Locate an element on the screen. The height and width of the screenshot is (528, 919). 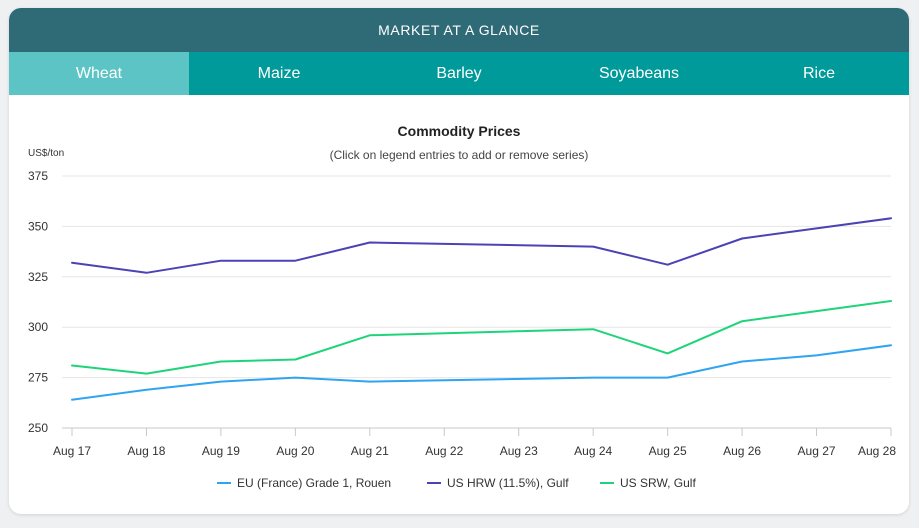
tab-barley: Barley is located at coordinates (459, 73).